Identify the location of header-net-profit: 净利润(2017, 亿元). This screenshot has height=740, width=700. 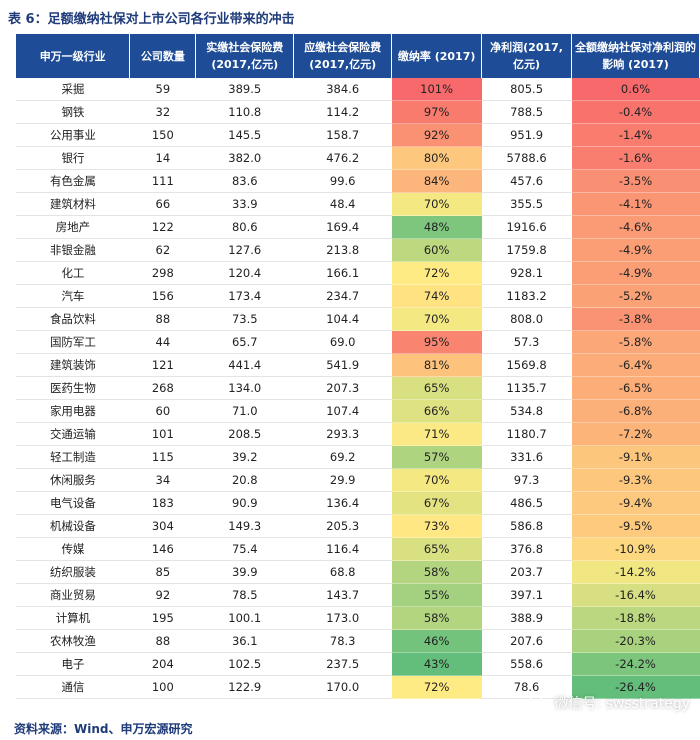
(527, 56).